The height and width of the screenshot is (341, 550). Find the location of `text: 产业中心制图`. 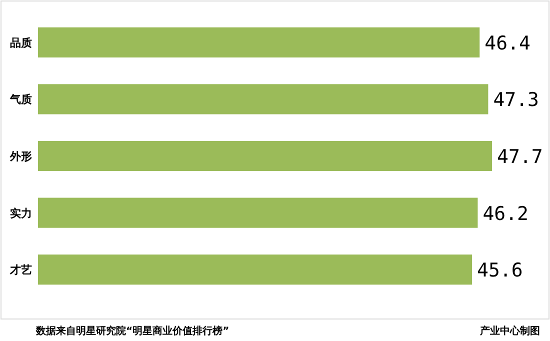

text: 产业中心制图 is located at coordinates (509, 331).